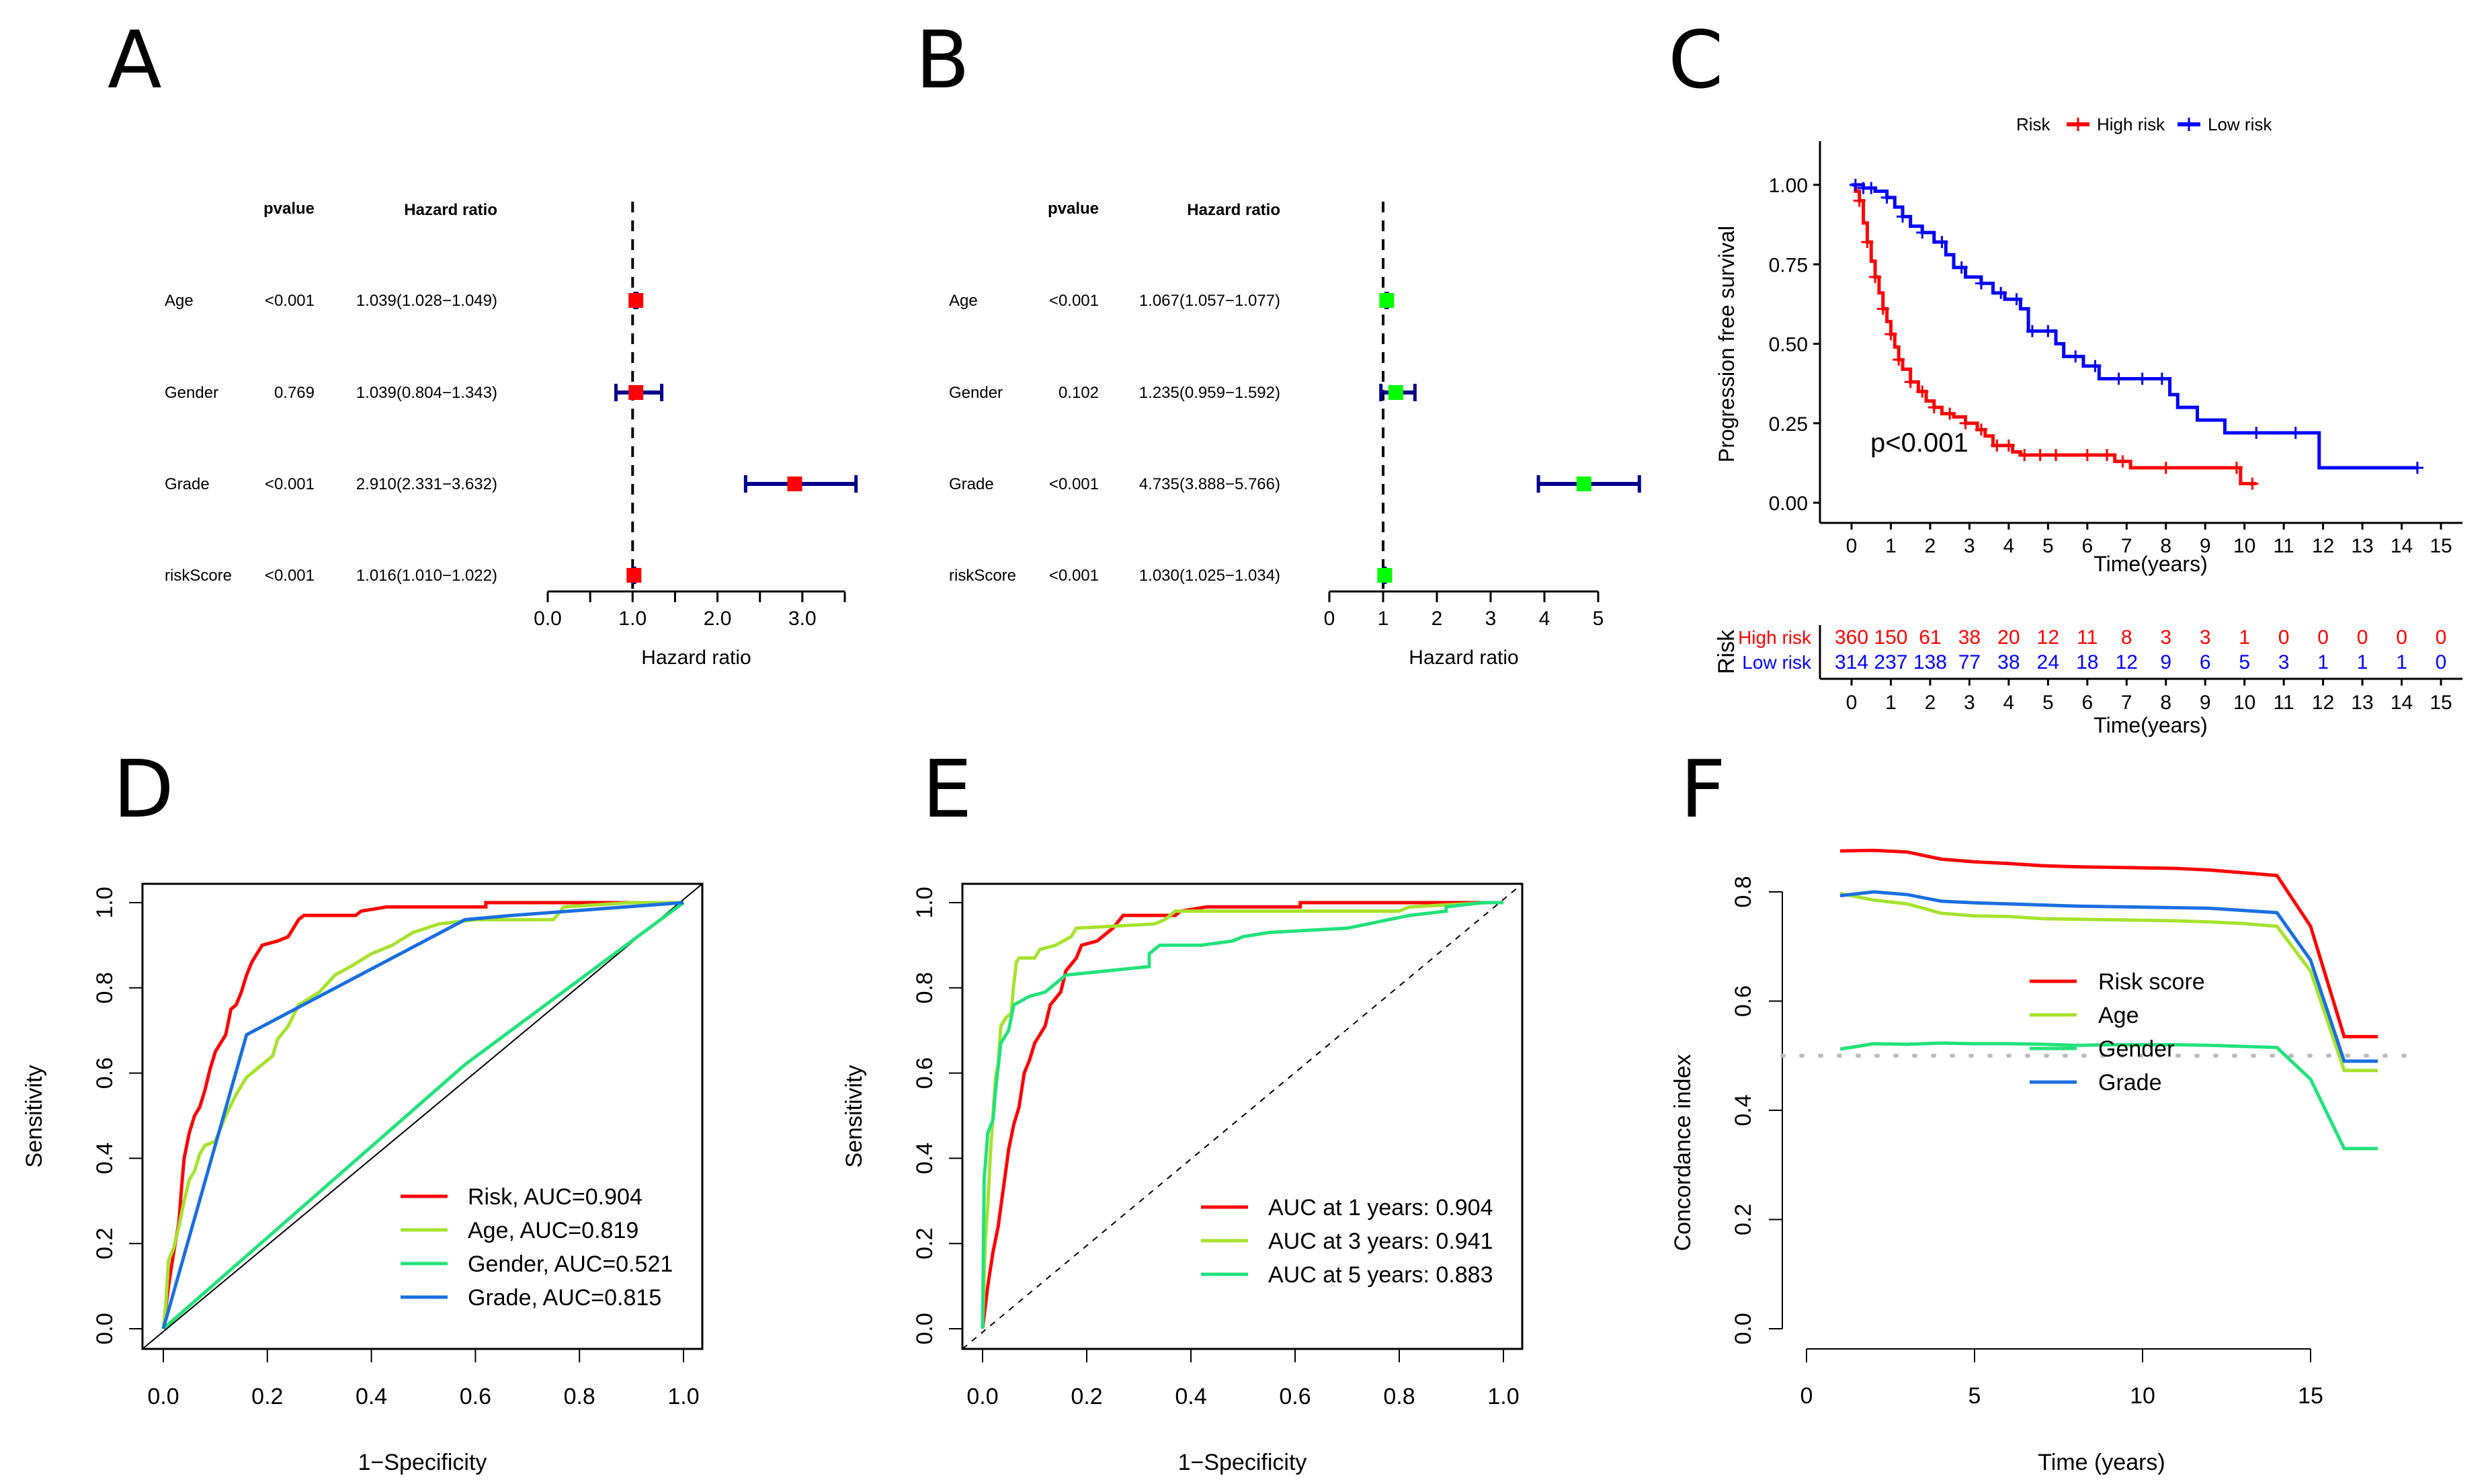  What do you see at coordinates (1775, 637) in the screenshot?
I see `risk-table-row-label: High risk` at bounding box center [1775, 637].